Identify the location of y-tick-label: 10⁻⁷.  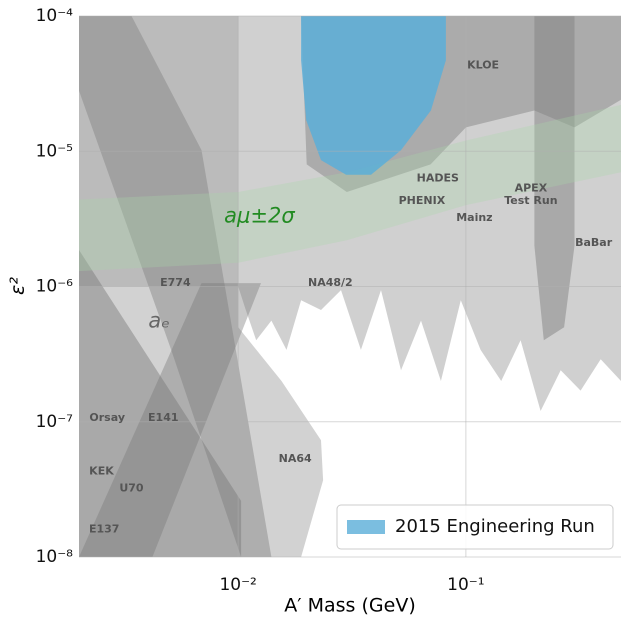
(55, 422).